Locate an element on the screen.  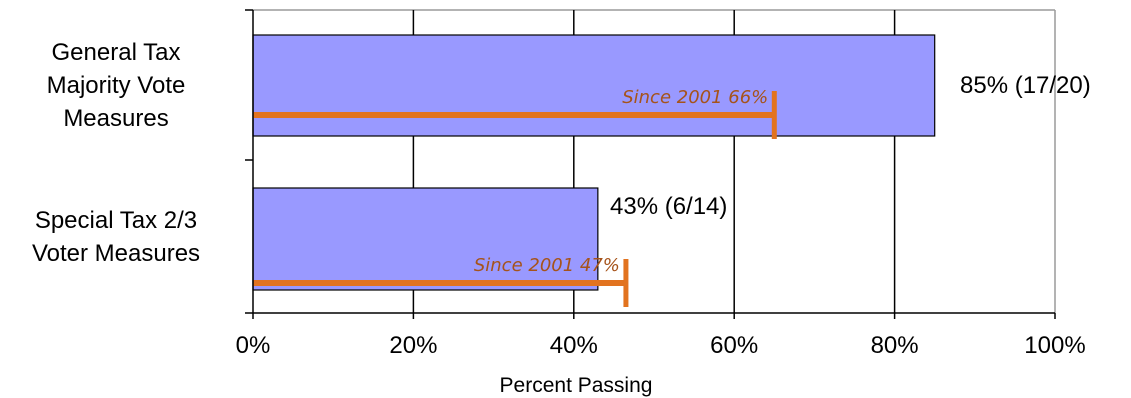
x-axis-title: Percent Passing is located at coordinates (576, 385).